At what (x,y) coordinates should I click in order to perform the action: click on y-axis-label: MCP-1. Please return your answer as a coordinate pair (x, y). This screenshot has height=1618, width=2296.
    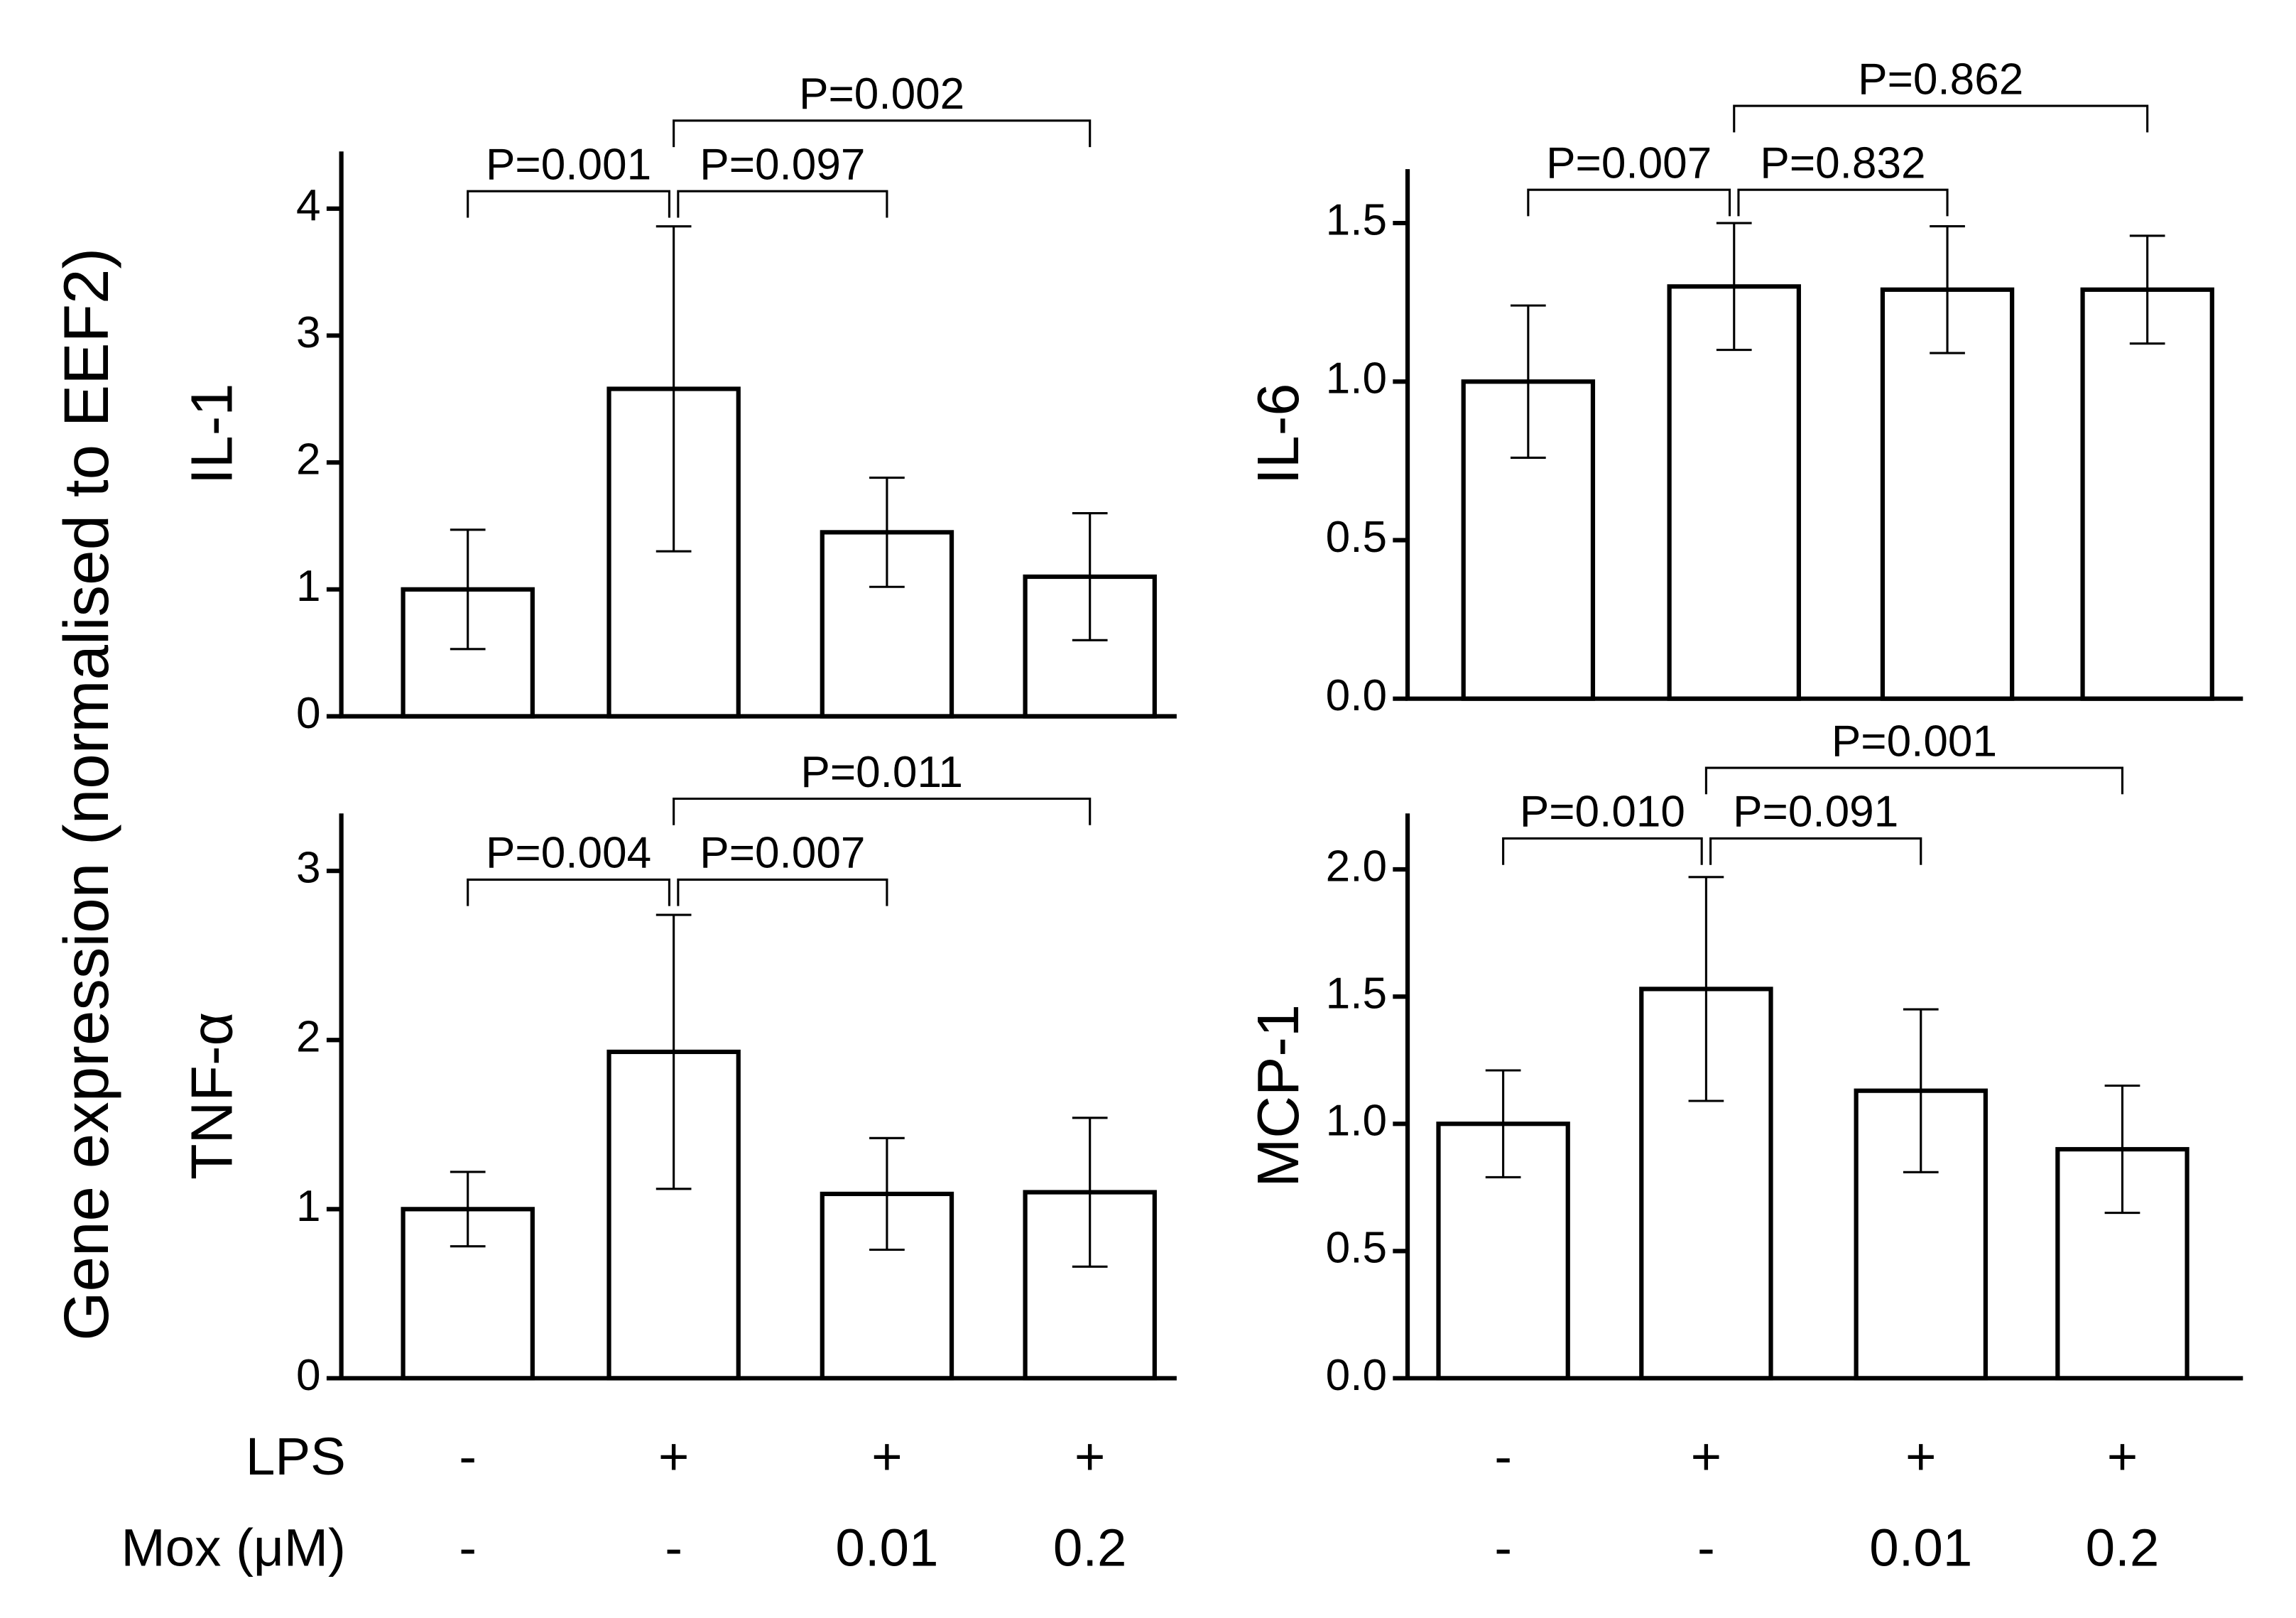
    Looking at the image, I should click on (1278, 1096).